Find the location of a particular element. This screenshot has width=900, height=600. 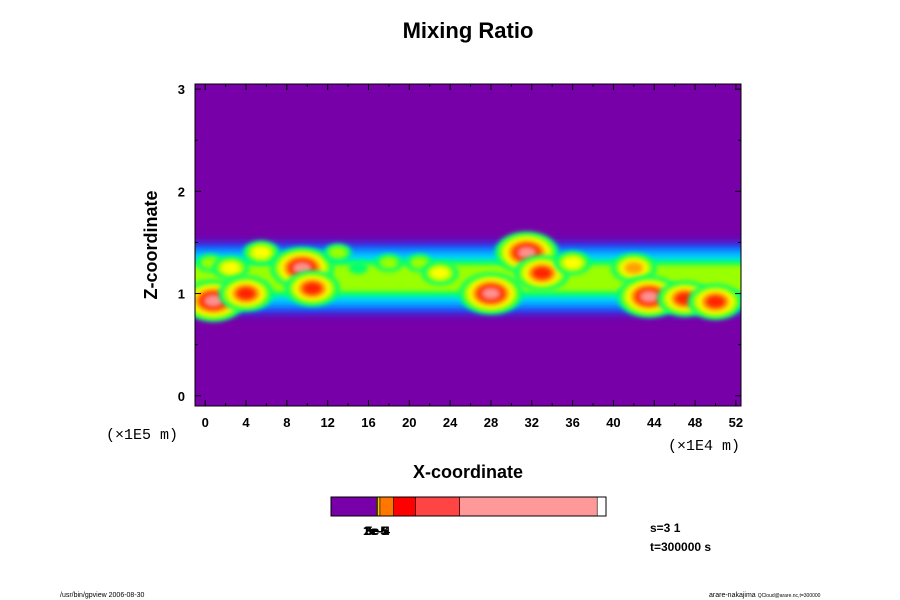

colorbar-frame is located at coordinates (468, 506).